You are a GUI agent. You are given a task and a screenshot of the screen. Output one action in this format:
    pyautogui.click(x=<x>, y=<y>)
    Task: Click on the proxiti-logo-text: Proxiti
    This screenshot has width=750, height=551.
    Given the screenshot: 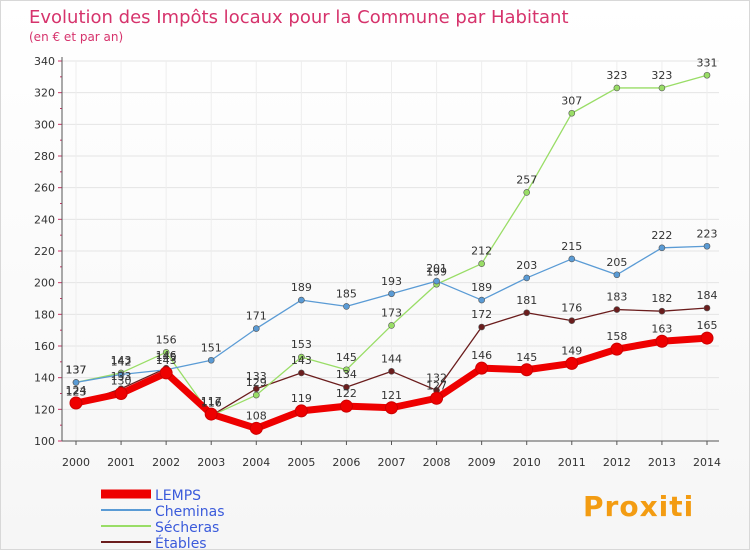 What is the action you would take?
    pyautogui.click(x=638, y=506)
    